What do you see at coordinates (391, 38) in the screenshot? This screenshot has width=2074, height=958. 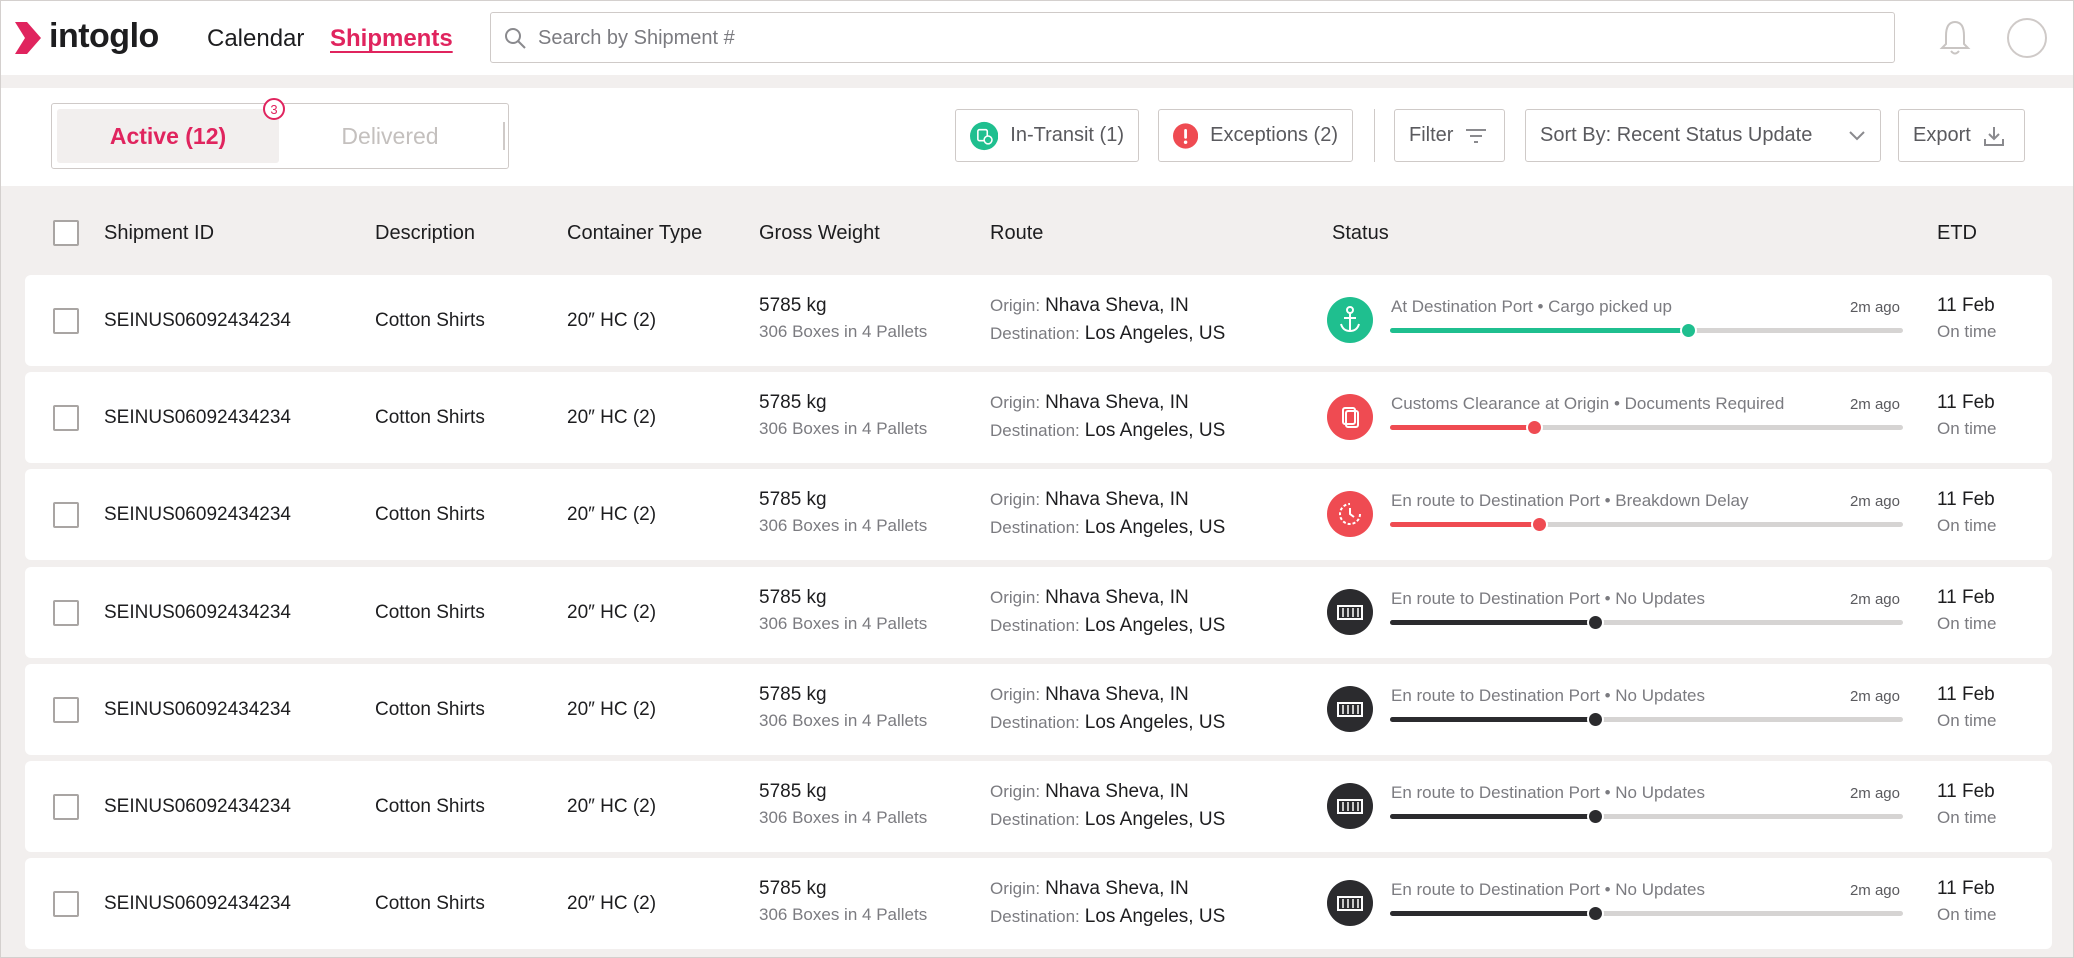 I see `nav-link-active: Shipments` at bounding box center [391, 38].